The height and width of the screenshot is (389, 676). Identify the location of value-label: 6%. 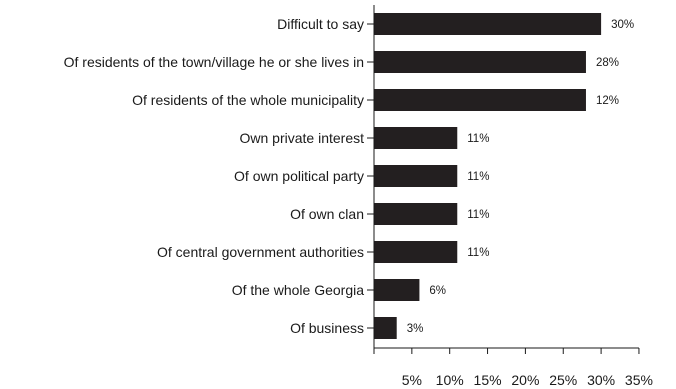
(437, 291).